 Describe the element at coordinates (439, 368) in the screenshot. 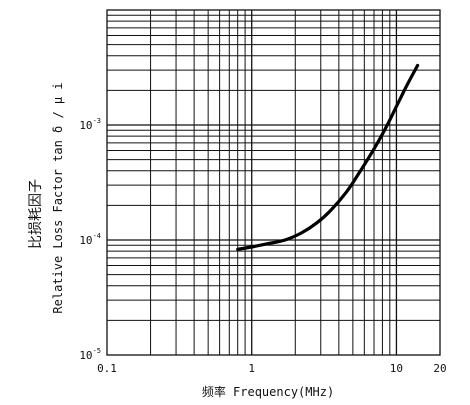

I see `x-tick-label: 20` at that location.